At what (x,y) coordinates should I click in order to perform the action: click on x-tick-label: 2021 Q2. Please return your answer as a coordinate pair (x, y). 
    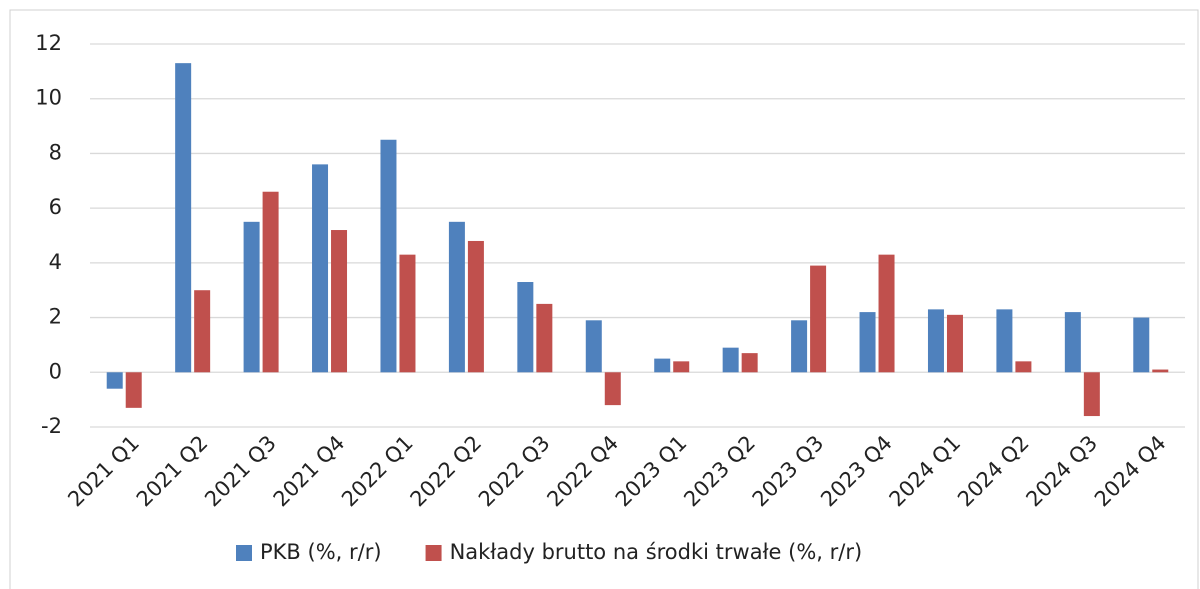
    Looking at the image, I should click on (172, 471).